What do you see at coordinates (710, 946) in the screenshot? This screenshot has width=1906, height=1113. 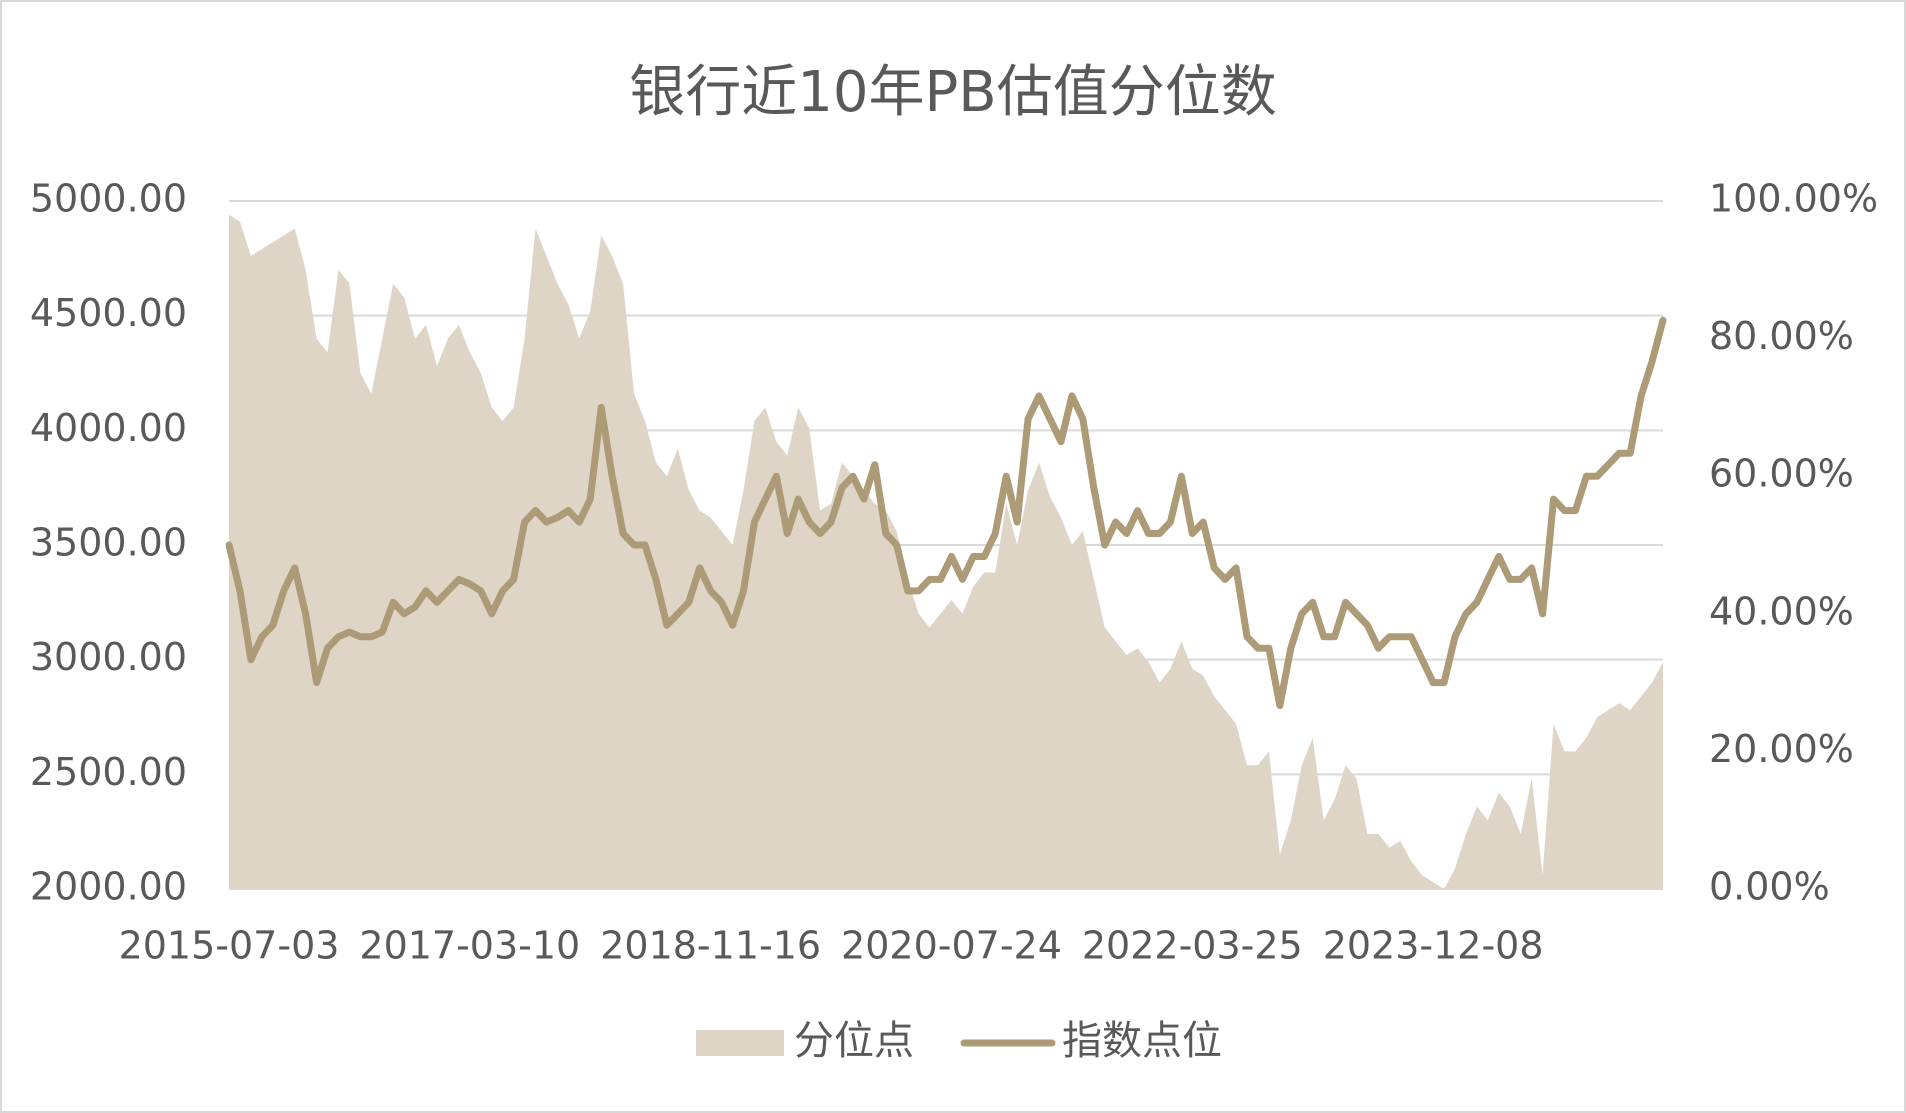 I see `x-tick-label: 2018-11-16` at bounding box center [710, 946].